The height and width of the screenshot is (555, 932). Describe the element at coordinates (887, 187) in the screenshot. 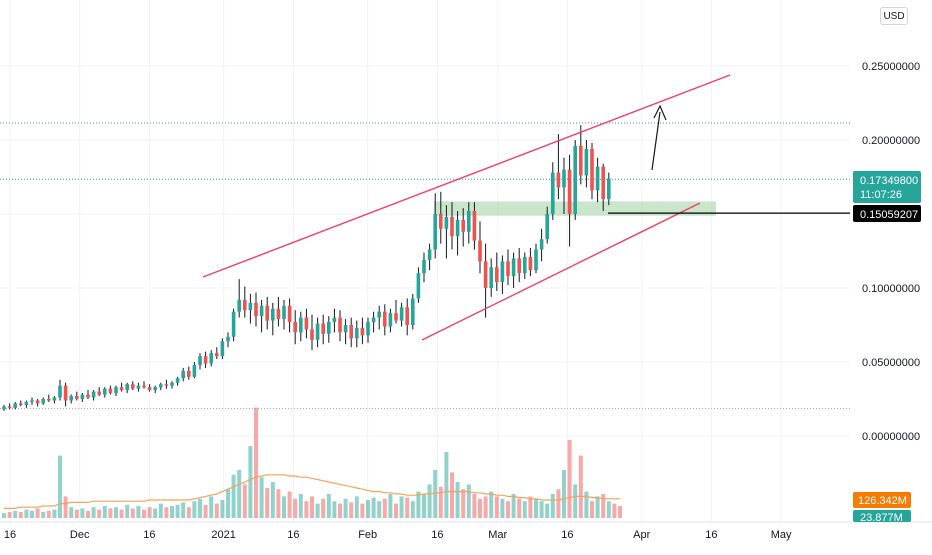

I see `last-price-badge` at that location.